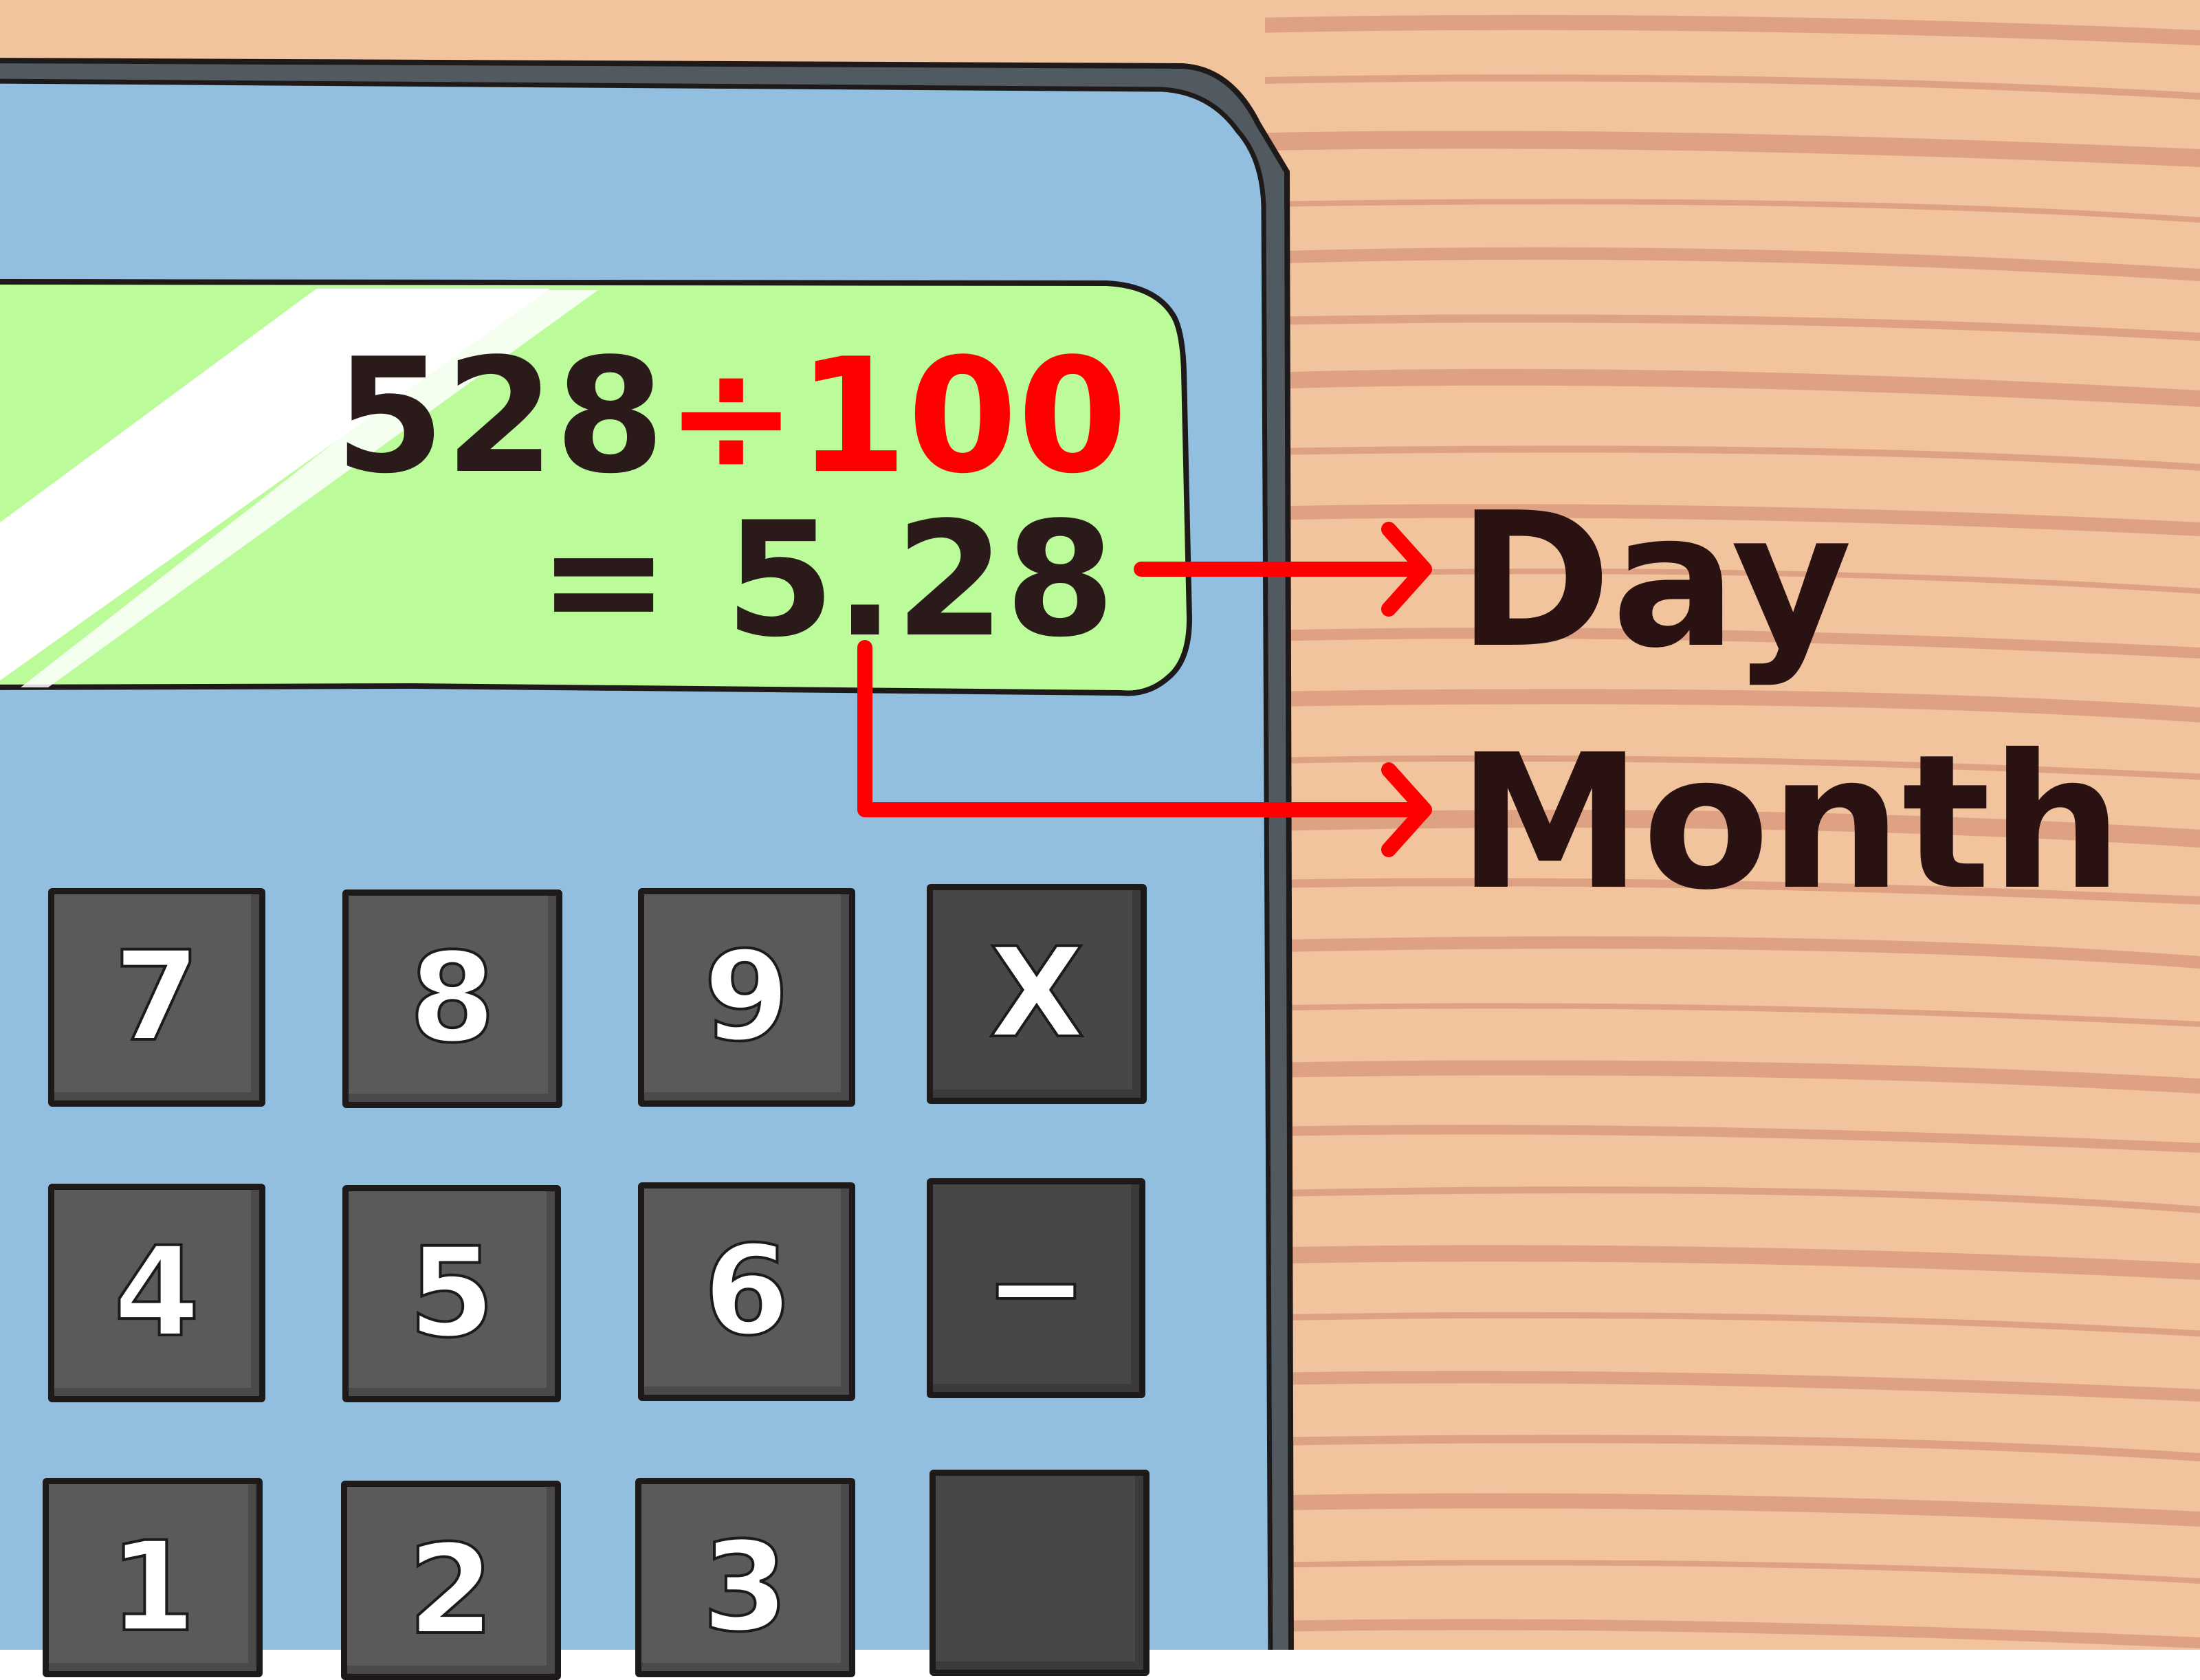 The image size is (2200, 1680). I want to click on key-8: 8, so click(452, 998).